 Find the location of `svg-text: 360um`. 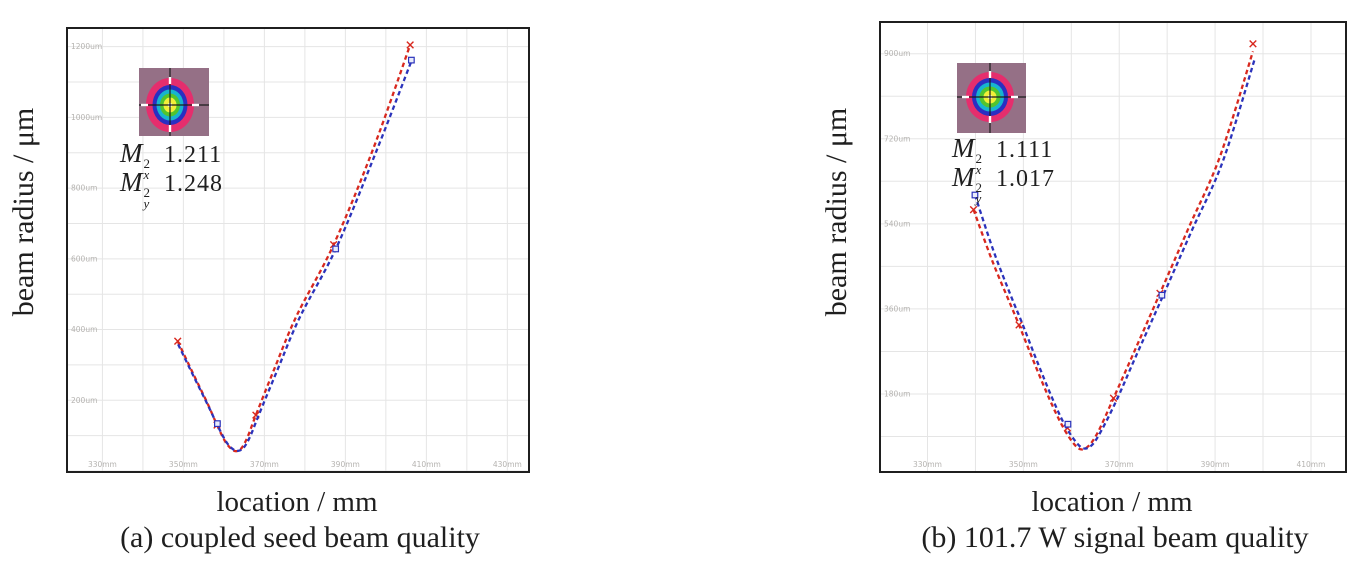

svg-text: 360um is located at coordinates (897, 308).